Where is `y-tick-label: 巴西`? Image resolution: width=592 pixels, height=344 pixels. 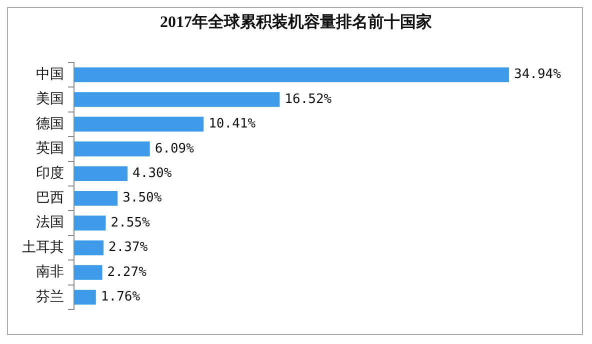 y-tick-label: 巴西 is located at coordinates (50, 198).